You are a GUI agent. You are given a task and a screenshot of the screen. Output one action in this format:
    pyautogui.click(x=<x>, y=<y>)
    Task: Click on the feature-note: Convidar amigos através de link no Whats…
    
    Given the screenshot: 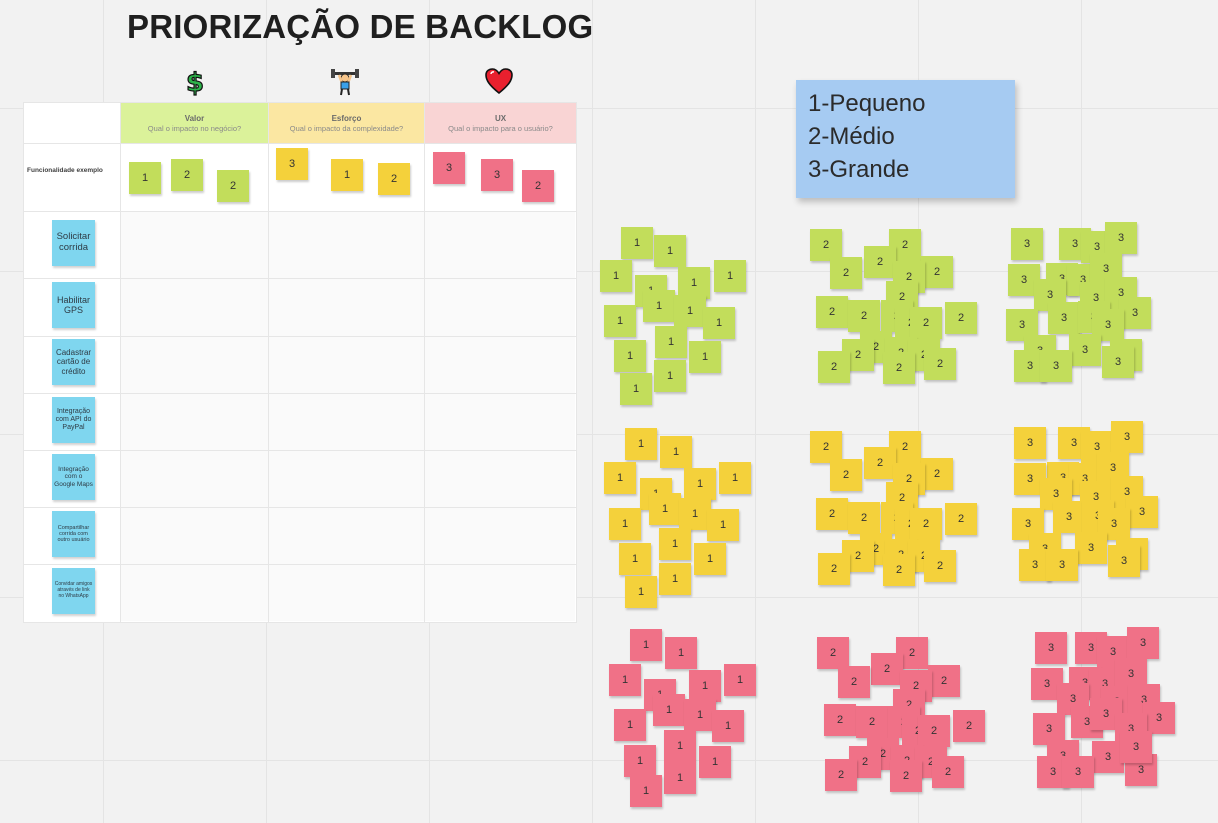 What is the action you would take?
    pyautogui.click(x=73, y=591)
    